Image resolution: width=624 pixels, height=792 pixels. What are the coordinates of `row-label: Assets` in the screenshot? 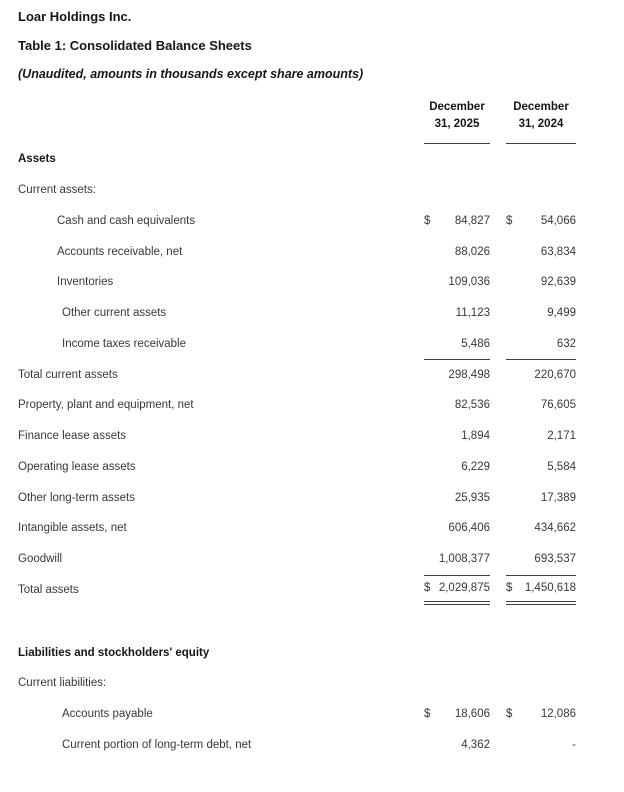 It's located at (37, 159).